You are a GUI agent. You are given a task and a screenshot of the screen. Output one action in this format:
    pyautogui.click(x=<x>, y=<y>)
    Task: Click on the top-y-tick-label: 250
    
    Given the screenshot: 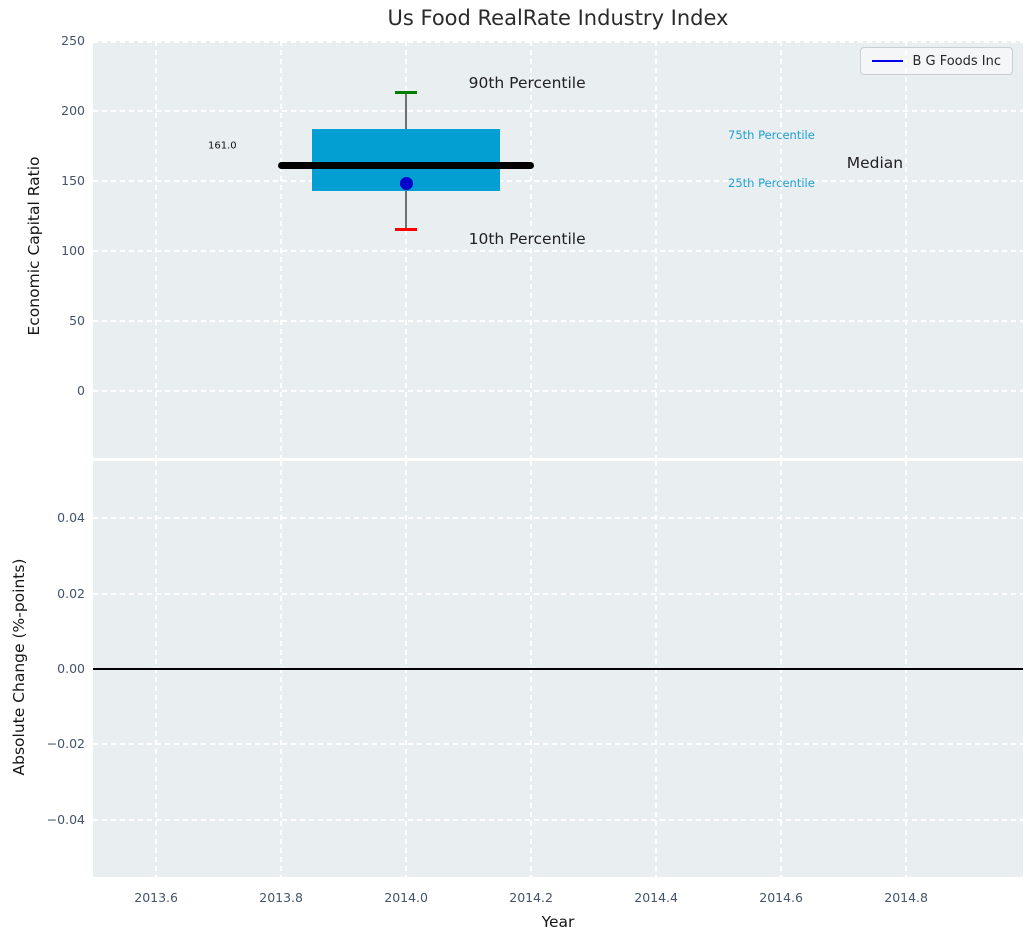 What is the action you would take?
    pyautogui.click(x=73, y=40)
    